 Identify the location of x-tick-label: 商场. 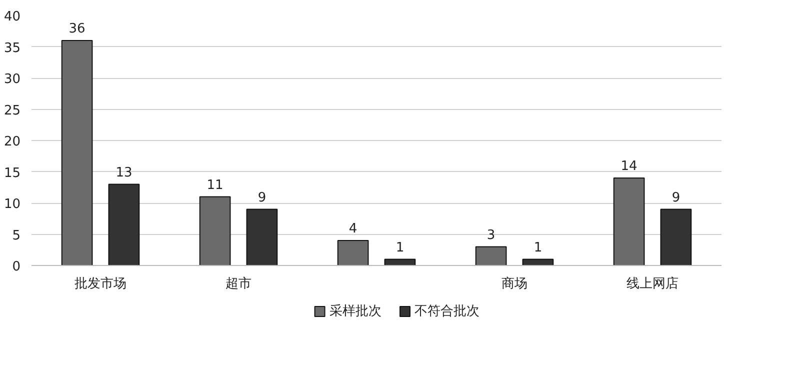
(515, 284).